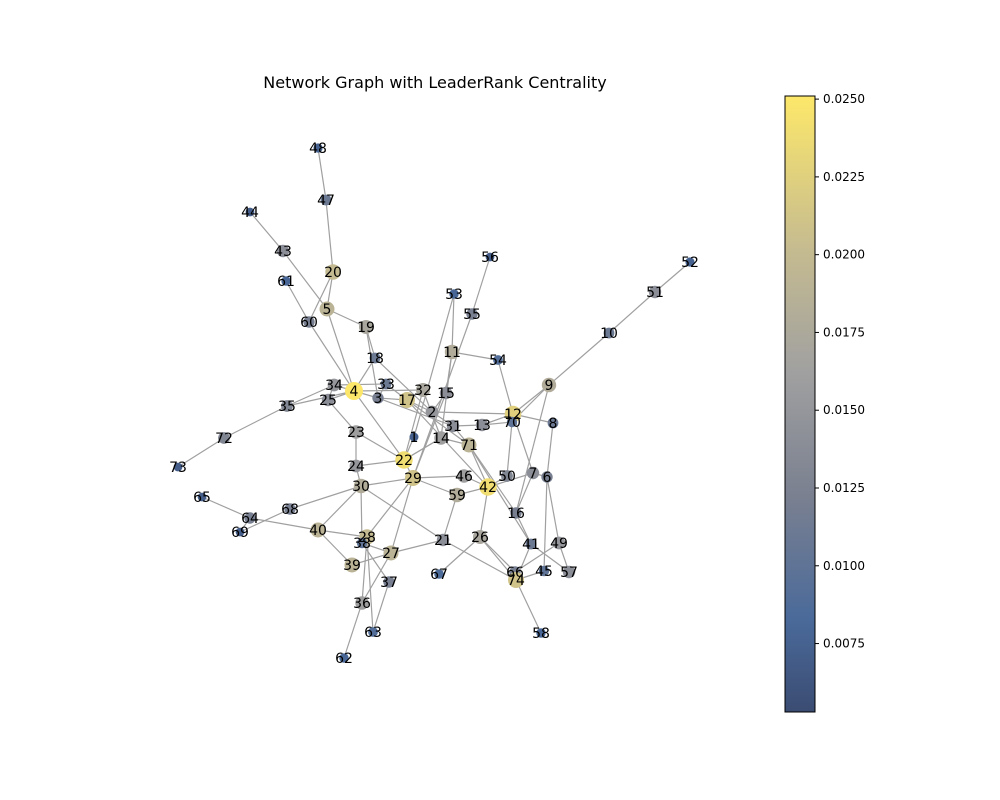  What do you see at coordinates (513, 415) in the screenshot?
I see `node-label-12: 12` at bounding box center [513, 415].